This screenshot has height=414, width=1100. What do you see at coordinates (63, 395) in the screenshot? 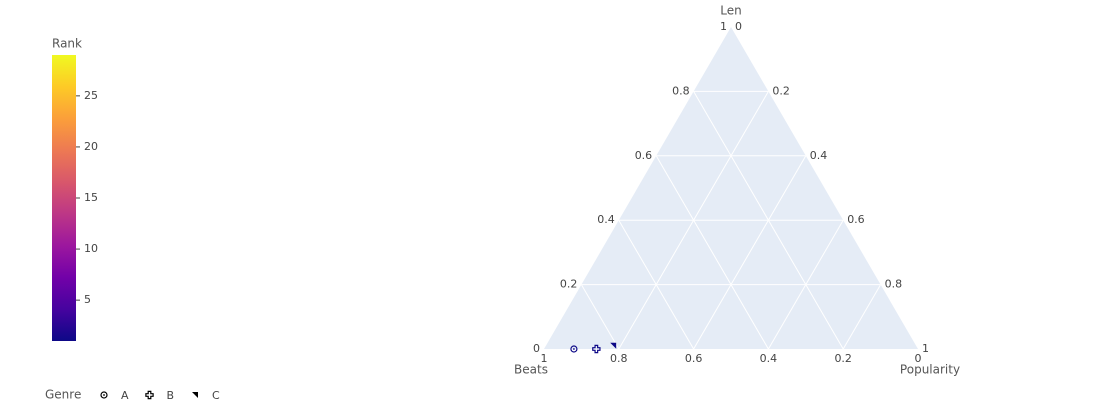
I see `legend-title: Genre` at bounding box center [63, 395].